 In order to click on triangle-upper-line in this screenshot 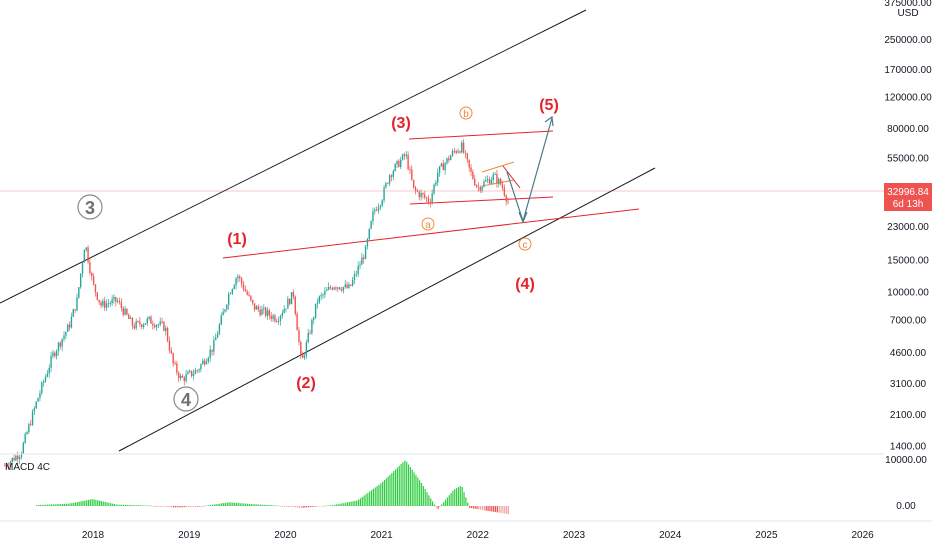, I will do `click(498, 167)`.